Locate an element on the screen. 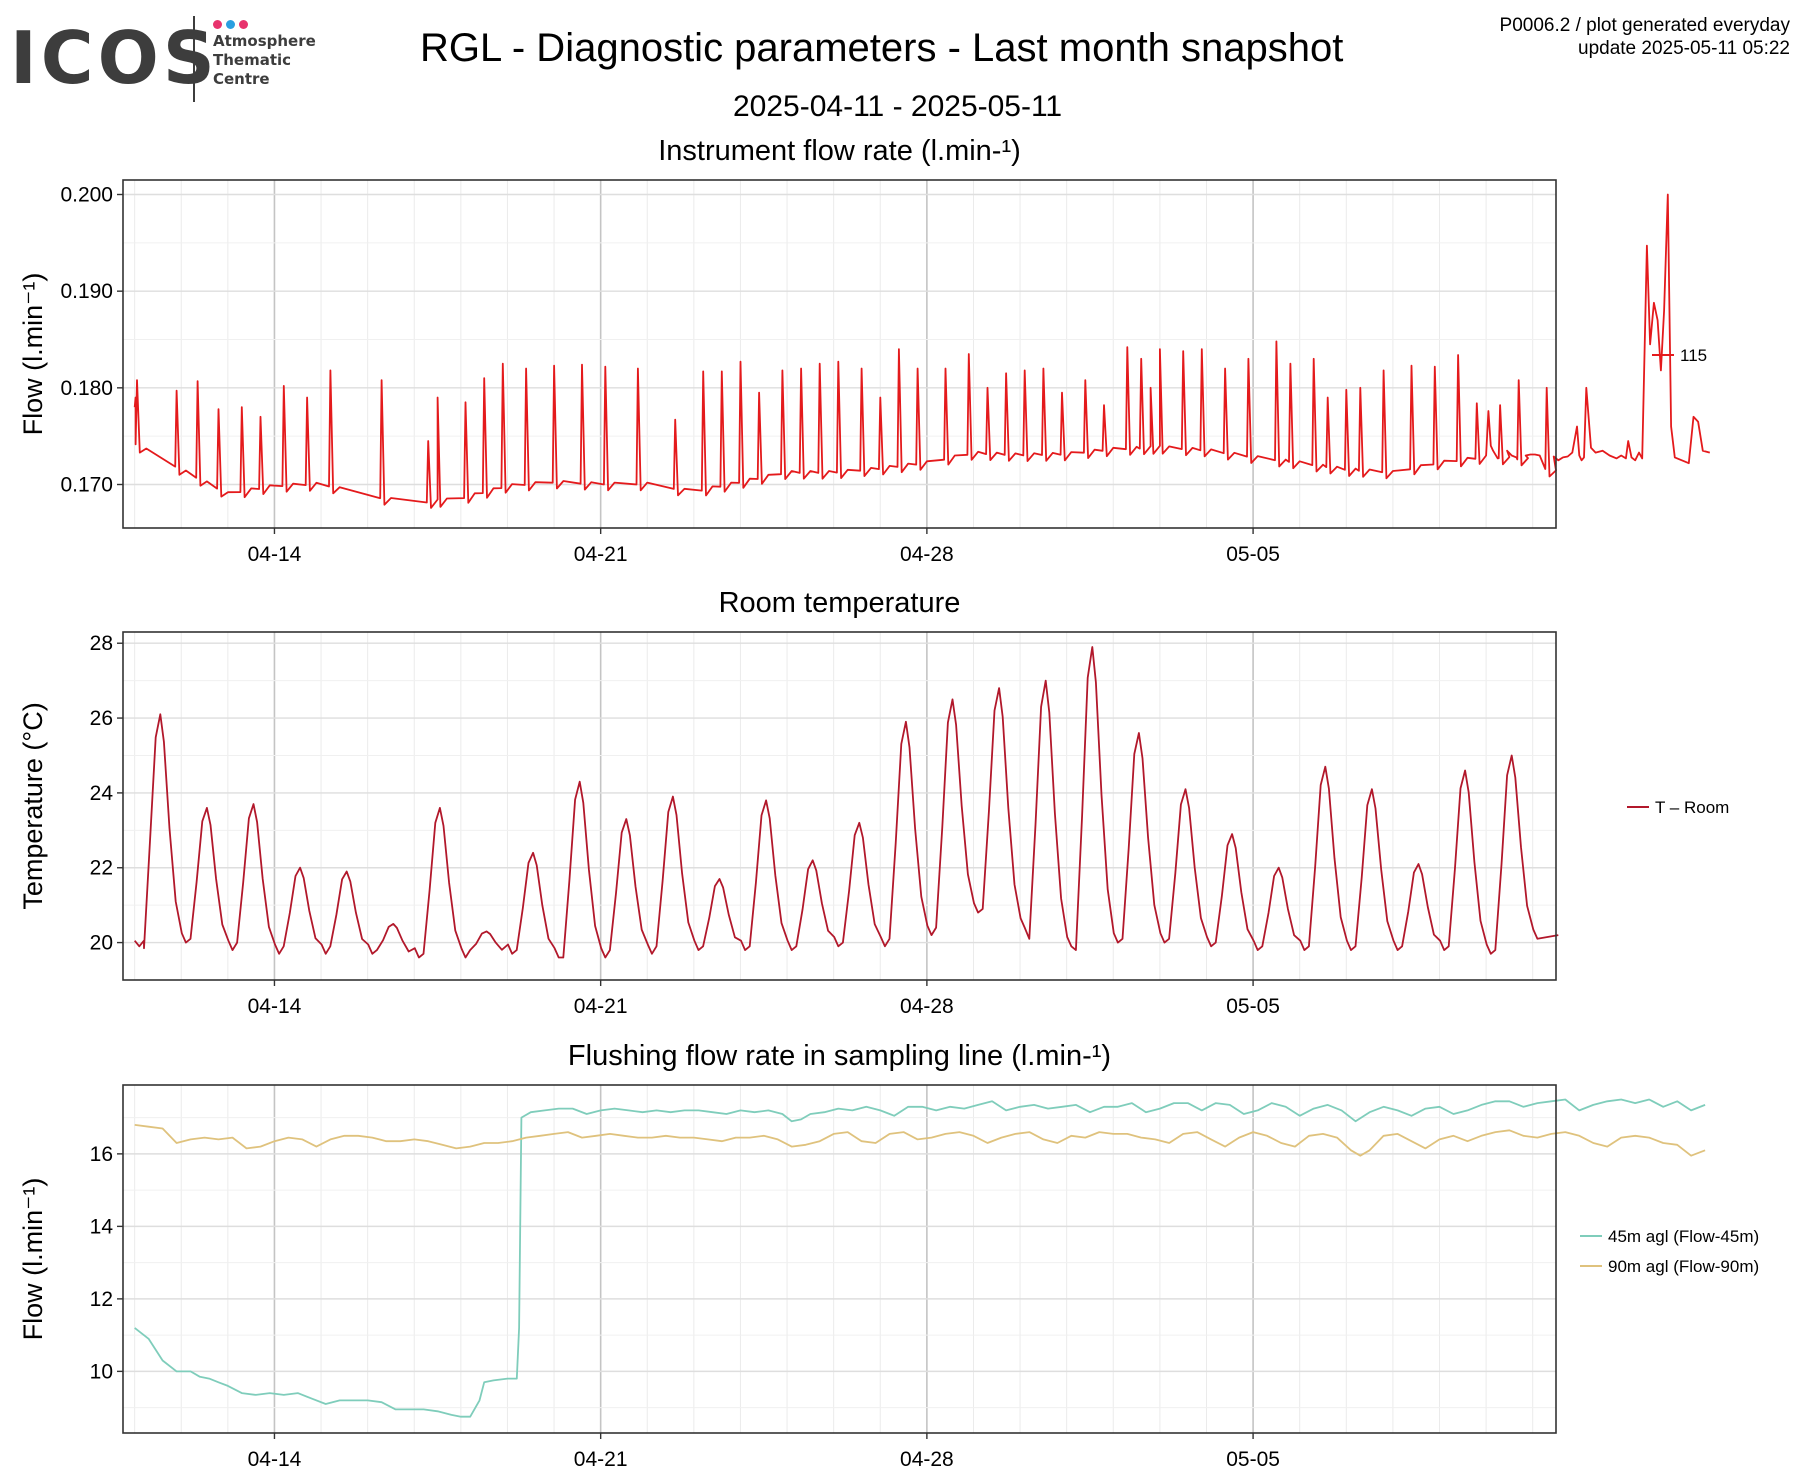 Image resolution: width=1800 pixels, height=1470 pixels. y-tick-label: 20 is located at coordinates (101, 943).